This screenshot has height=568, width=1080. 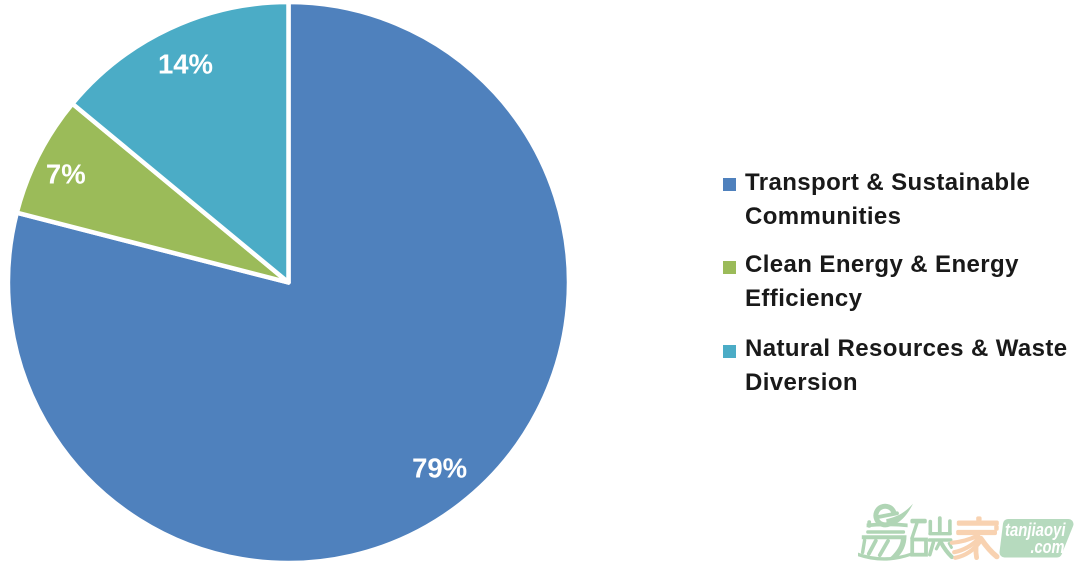 What do you see at coordinates (185, 64) in the screenshot?
I see `svg-text: 14%` at bounding box center [185, 64].